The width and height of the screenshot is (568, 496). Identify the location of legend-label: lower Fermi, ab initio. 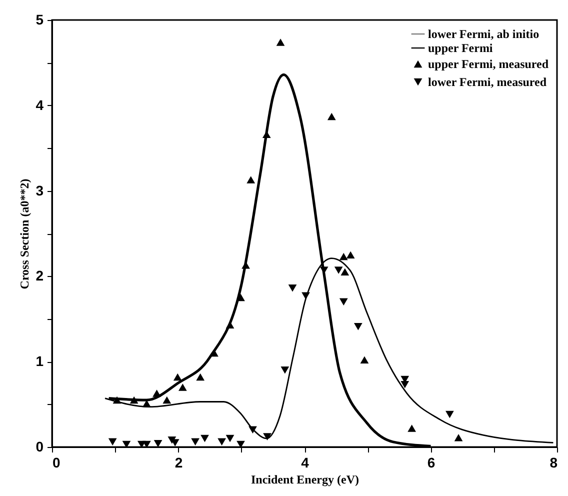
(484, 34).